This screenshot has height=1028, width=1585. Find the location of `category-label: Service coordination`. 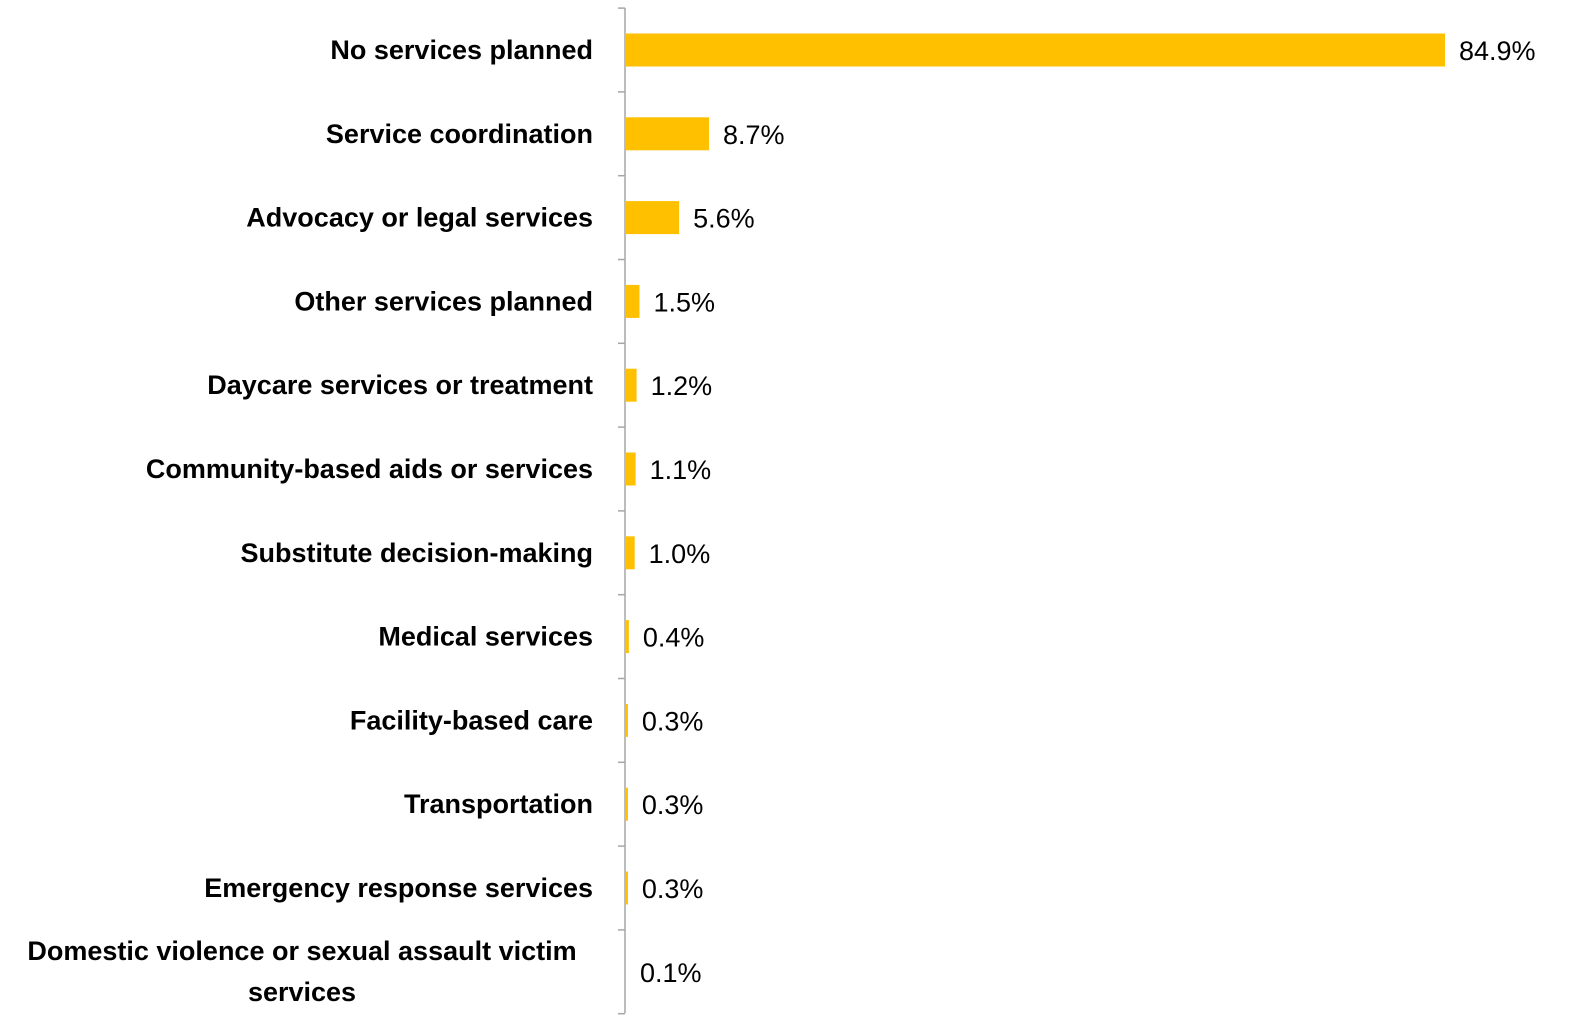

category-label: Service coordination is located at coordinates (459, 134).